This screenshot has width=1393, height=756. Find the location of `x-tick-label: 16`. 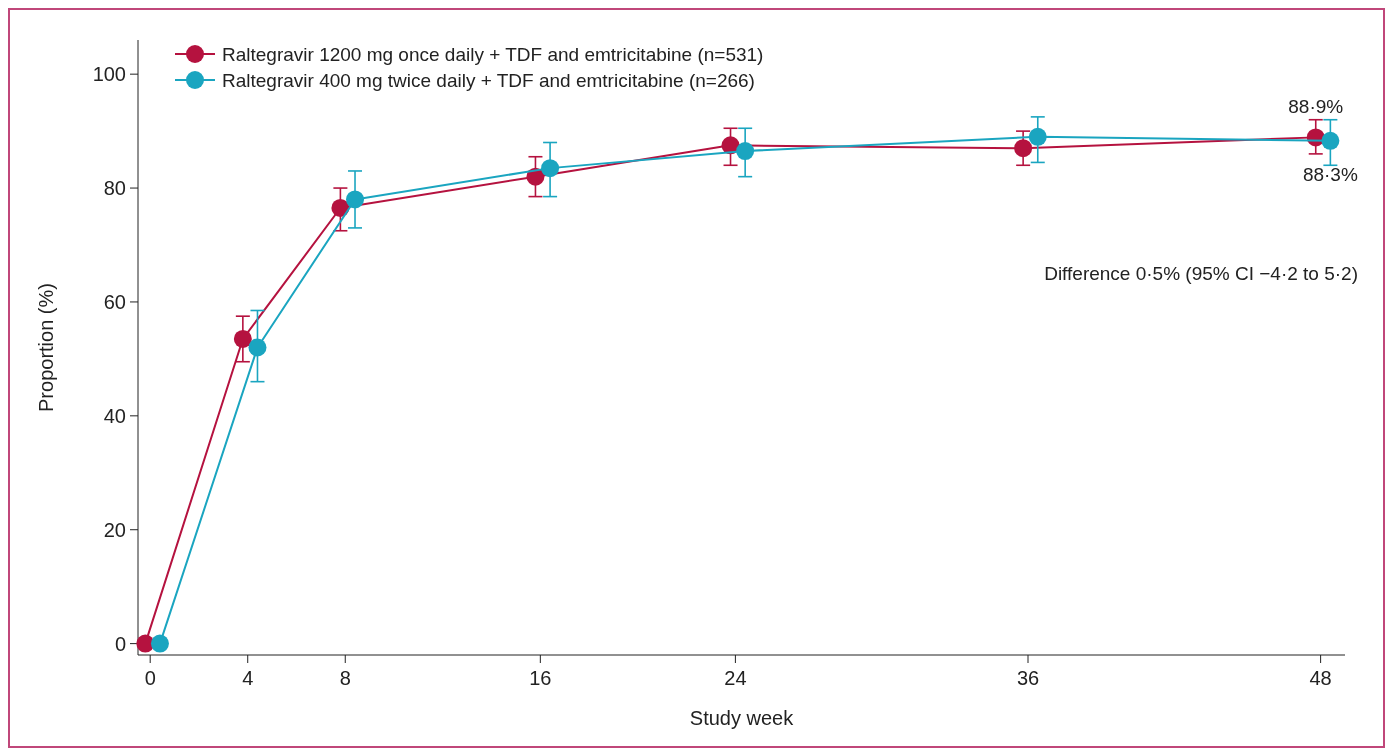

x-tick-label: 16 is located at coordinates (540, 678).